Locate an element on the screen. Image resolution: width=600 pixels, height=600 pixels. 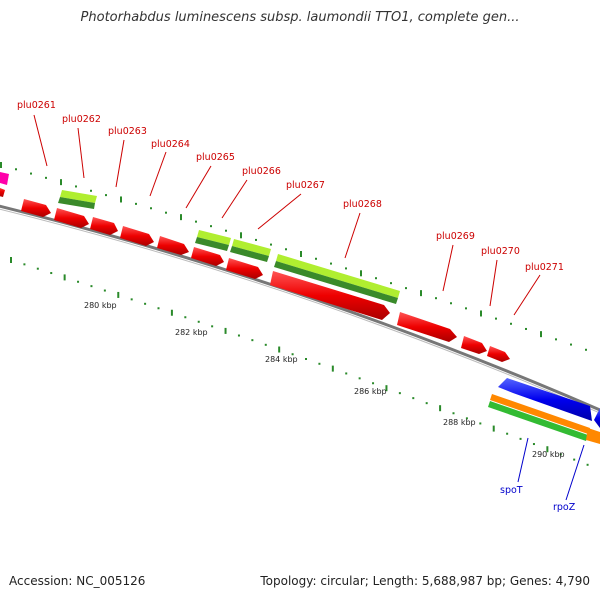
gene-label-plu0265: plu0265 is located at coordinates (215, 157).